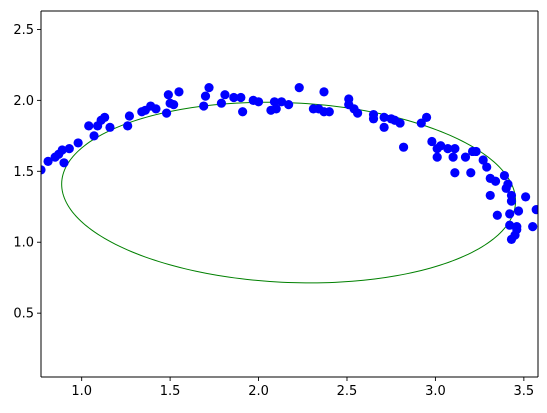 This screenshot has width=547, height=413. What do you see at coordinates (258, 391) in the screenshot?
I see `x-tick-label-2: 2.0` at bounding box center [258, 391].